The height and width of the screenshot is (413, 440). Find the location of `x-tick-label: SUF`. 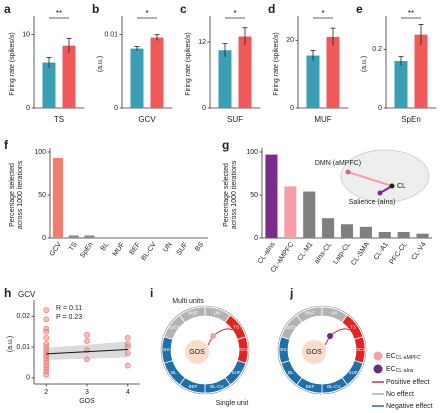

x-tick-label: SUF is located at coordinates (183, 248).